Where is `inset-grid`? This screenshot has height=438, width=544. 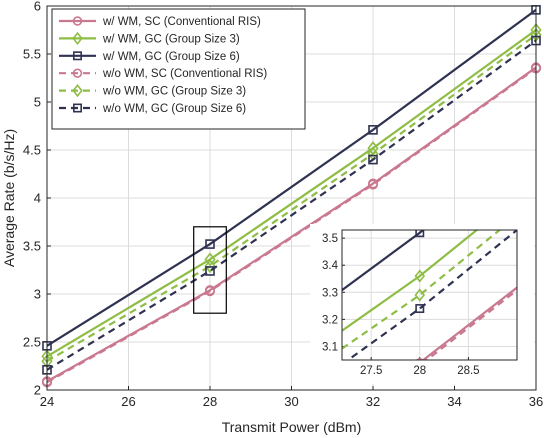 inset-grid is located at coordinates (429, 295).